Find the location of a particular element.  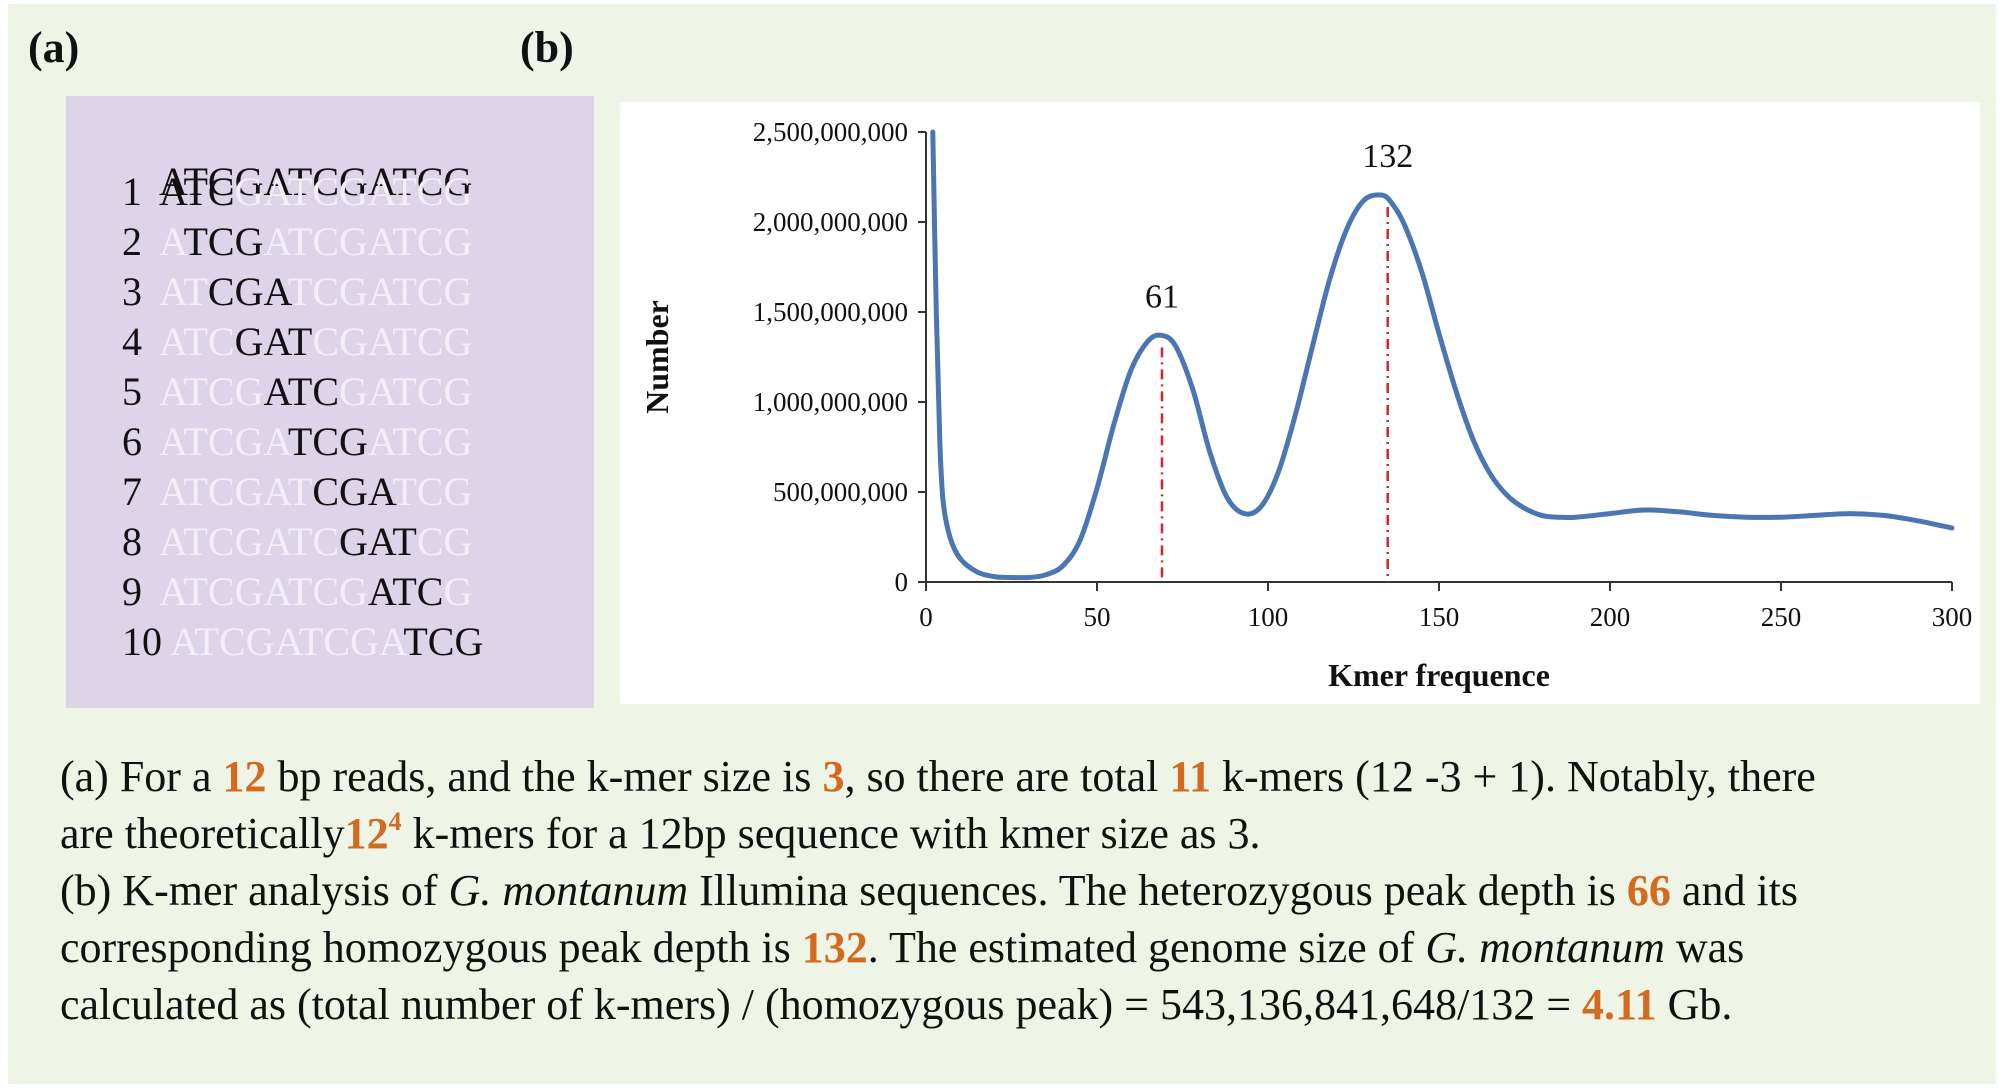

x-tick-label: 50 is located at coordinates (1097, 617).